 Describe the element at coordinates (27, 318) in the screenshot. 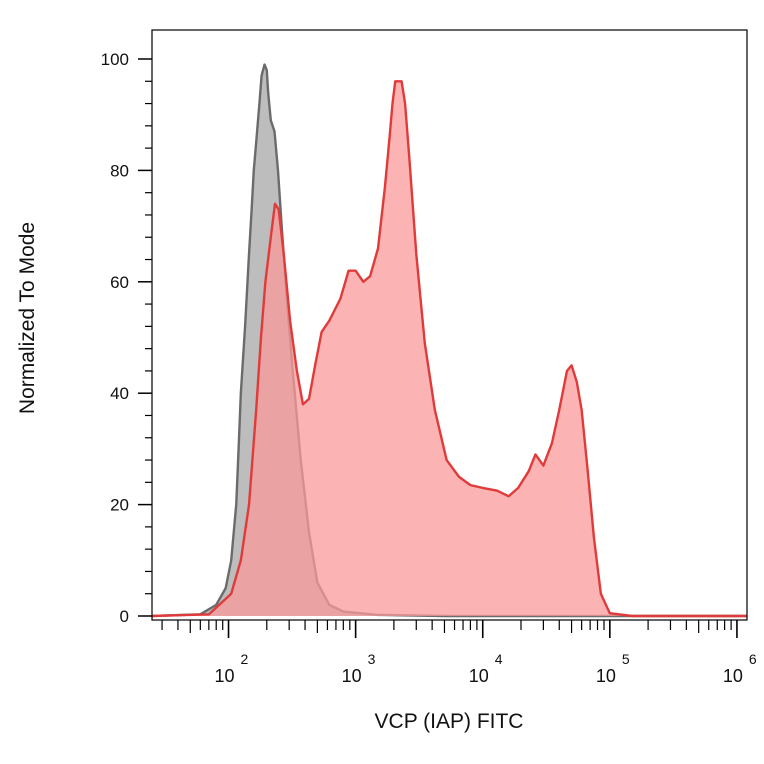

I see `y-axis-title: Normalized To Mode` at that location.